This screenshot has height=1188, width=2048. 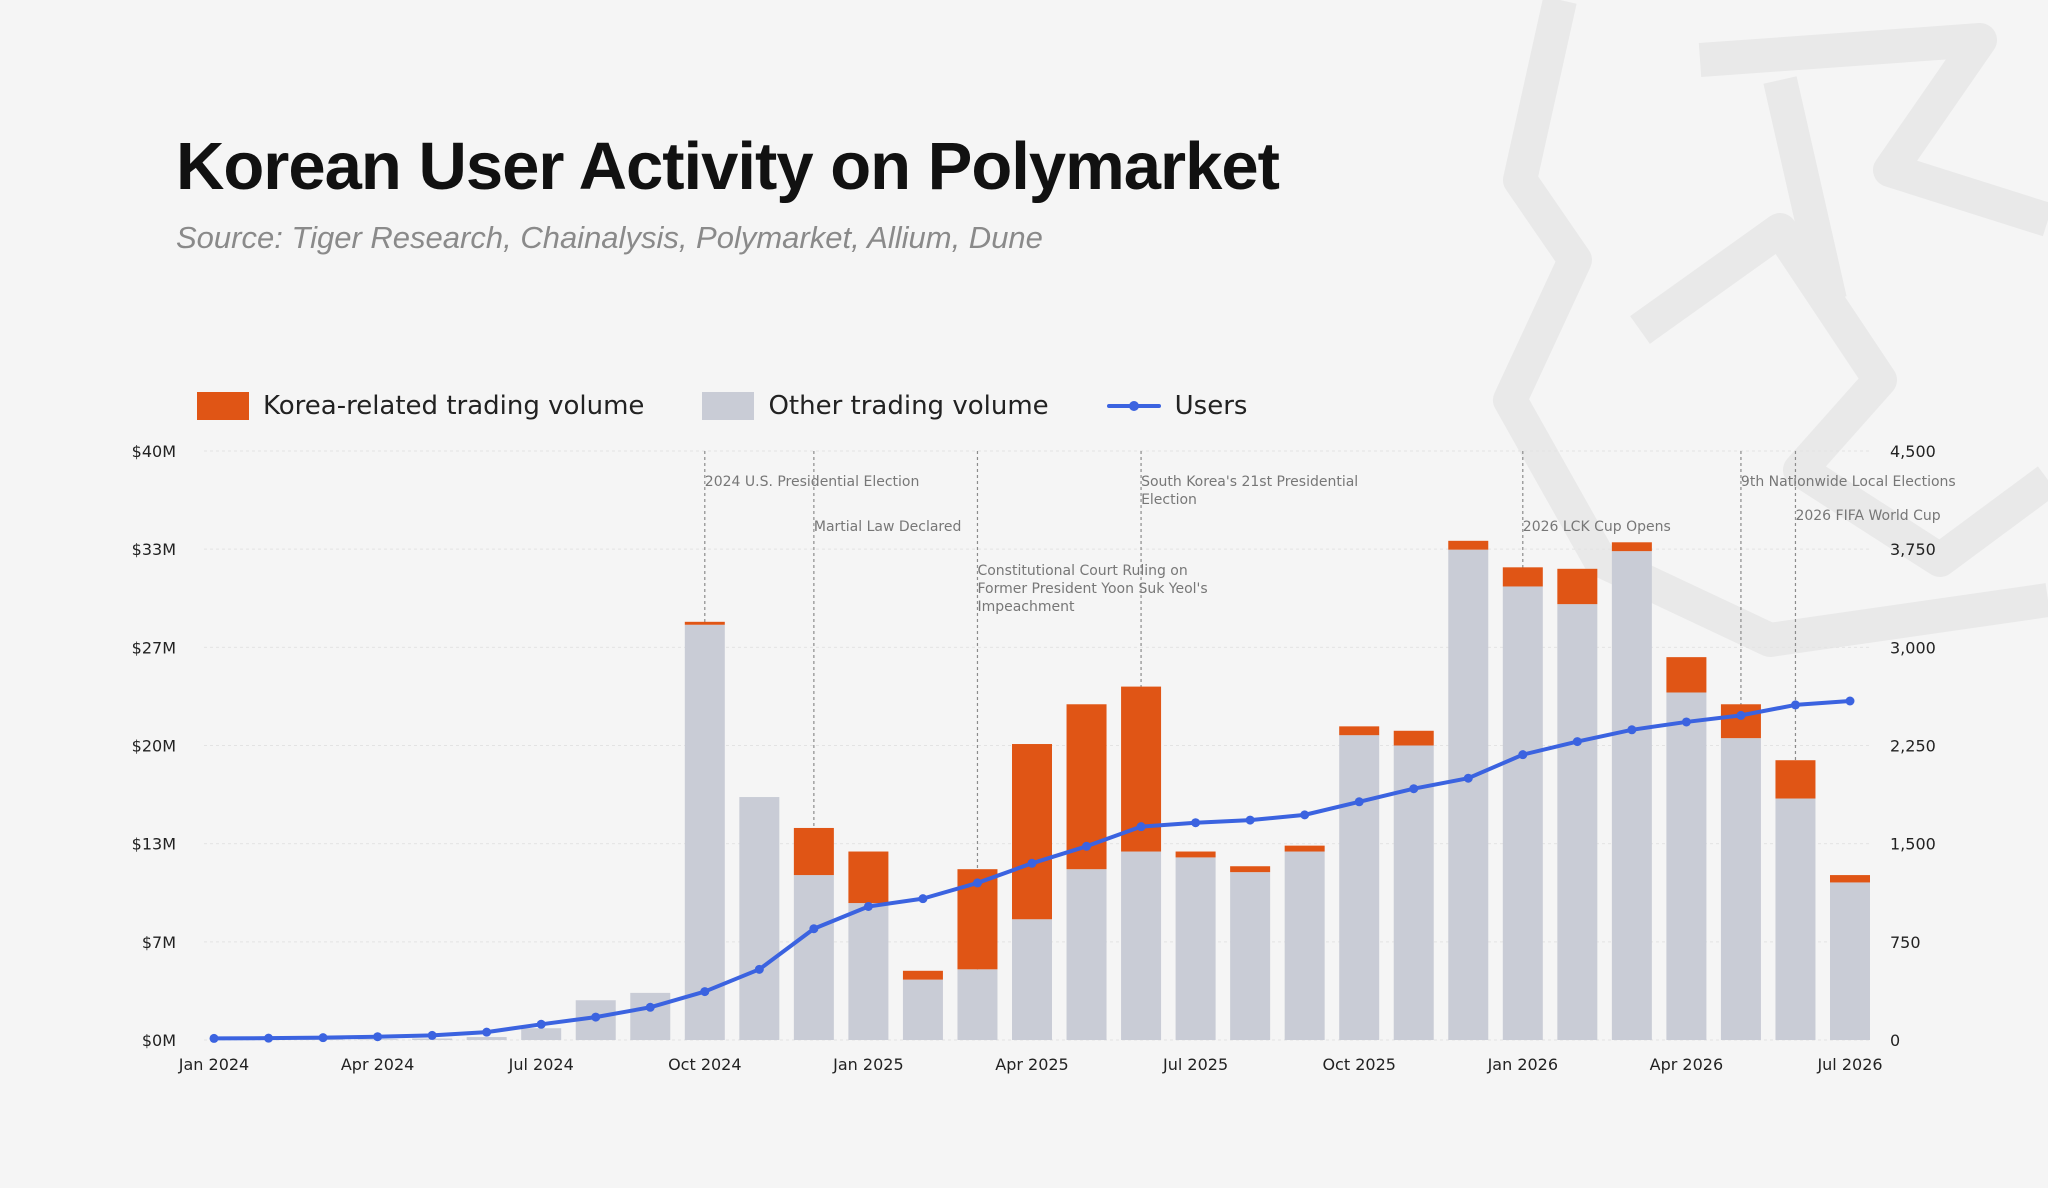 What do you see at coordinates (454, 406) in the screenshot?
I see `legend-label-korea: Korea-related trading volume` at bounding box center [454, 406].